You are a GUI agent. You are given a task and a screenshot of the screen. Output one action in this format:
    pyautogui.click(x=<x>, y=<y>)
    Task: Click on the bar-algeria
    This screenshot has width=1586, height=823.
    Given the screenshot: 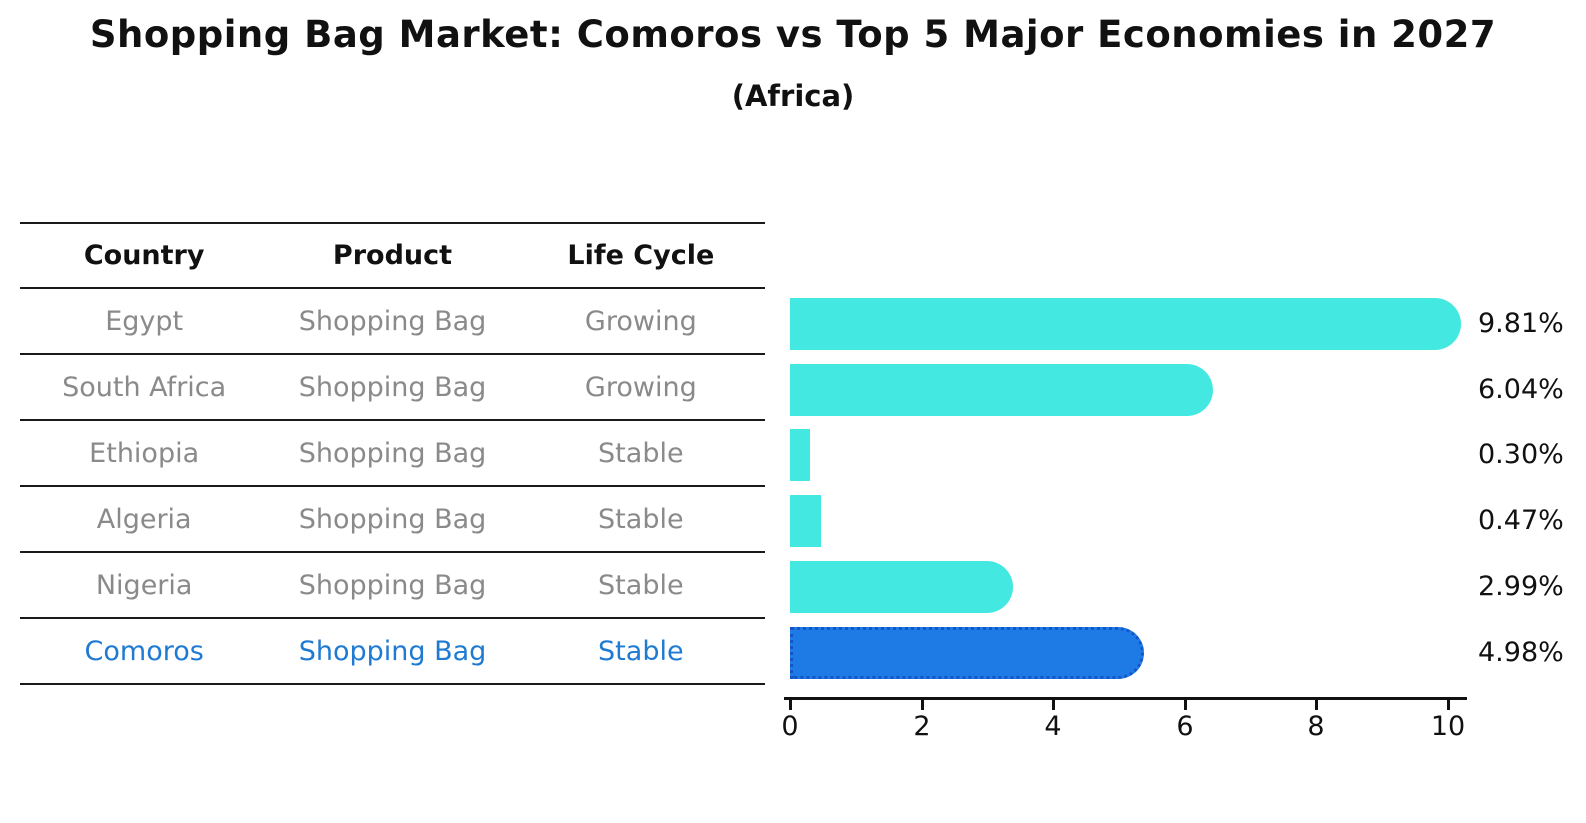 What is the action you would take?
    pyautogui.click(x=805, y=521)
    